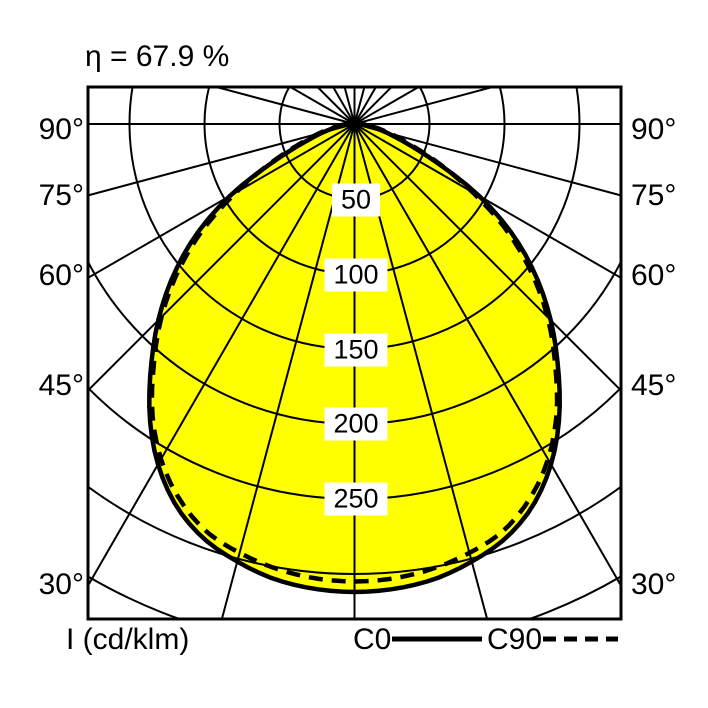 Image resolution: width=708 pixels, height=708 pixels. I want to click on intensity-tick-150: 150, so click(356, 350).